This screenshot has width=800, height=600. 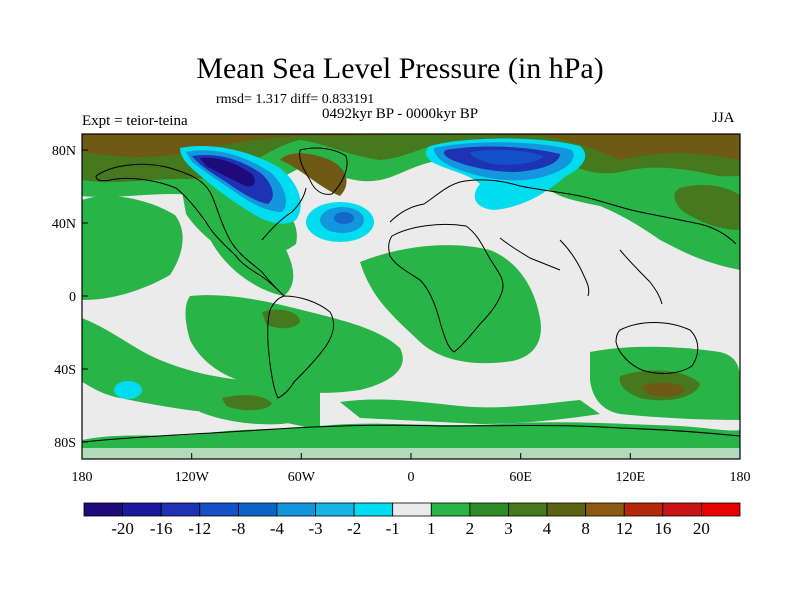 What do you see at coordinates (507, 157) in the screenshot?
I see `eurasia-core` at bounding box center [507, 157].